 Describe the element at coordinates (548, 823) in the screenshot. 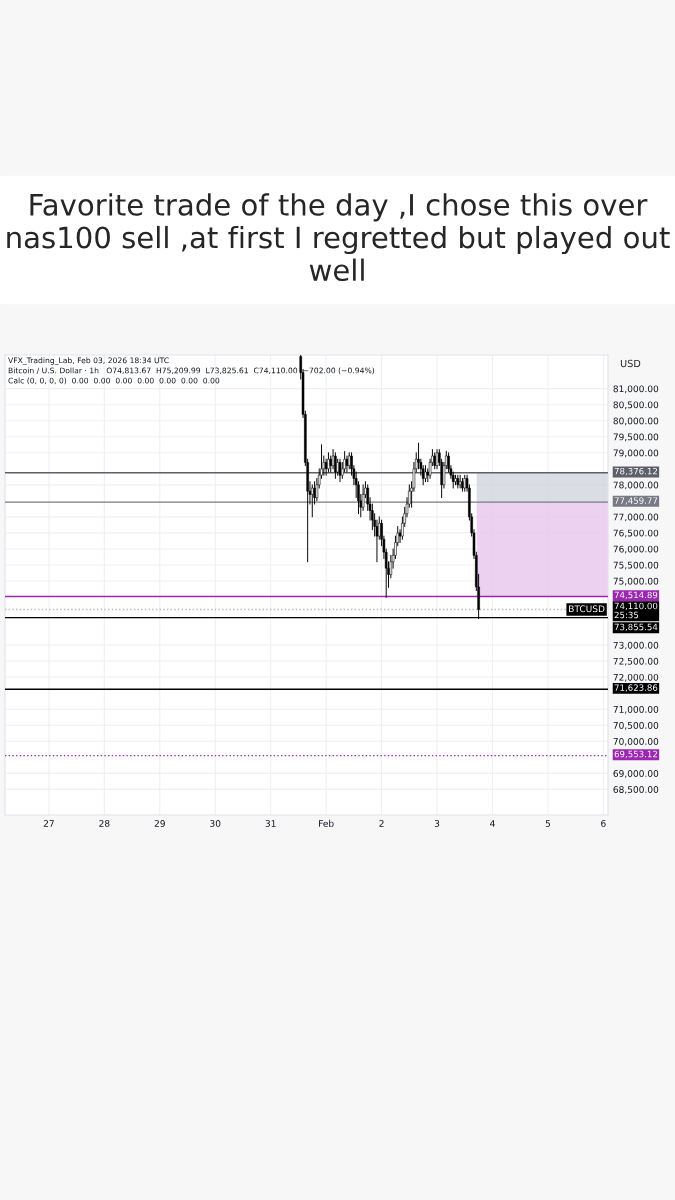

I see `x-tick-label: 5` at that location.